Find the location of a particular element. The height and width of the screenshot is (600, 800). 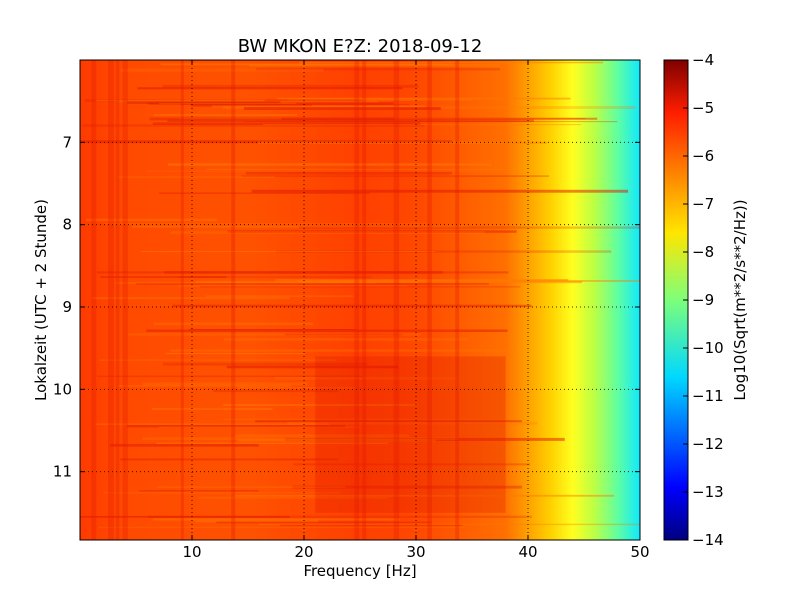

colorbar-tick-label: −14 is located at coordinates (708, 540).